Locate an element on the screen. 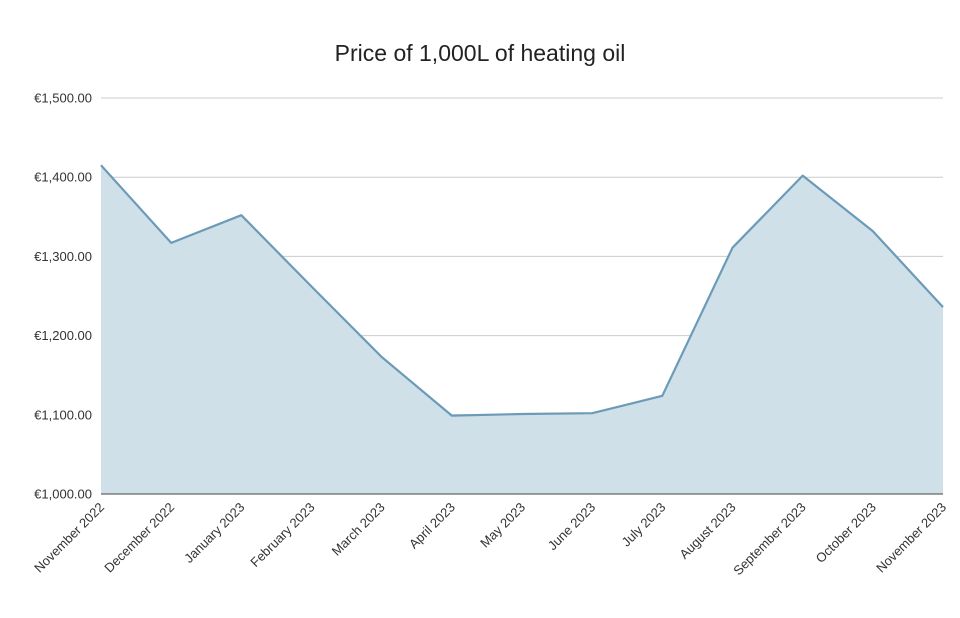 The image size is (960, 618). y-tick-label: €1,100.00 is located at coordinates (63, 414).